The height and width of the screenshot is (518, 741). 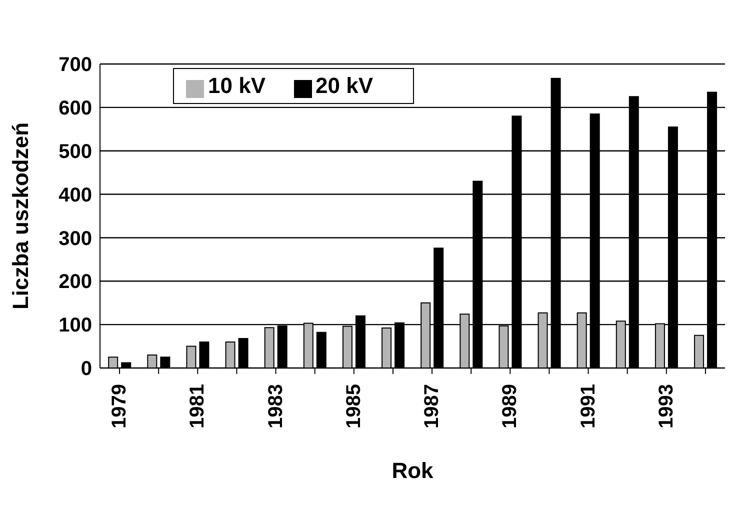 I want to click on x-tick-label: 1979, so click(x=119, y=406).